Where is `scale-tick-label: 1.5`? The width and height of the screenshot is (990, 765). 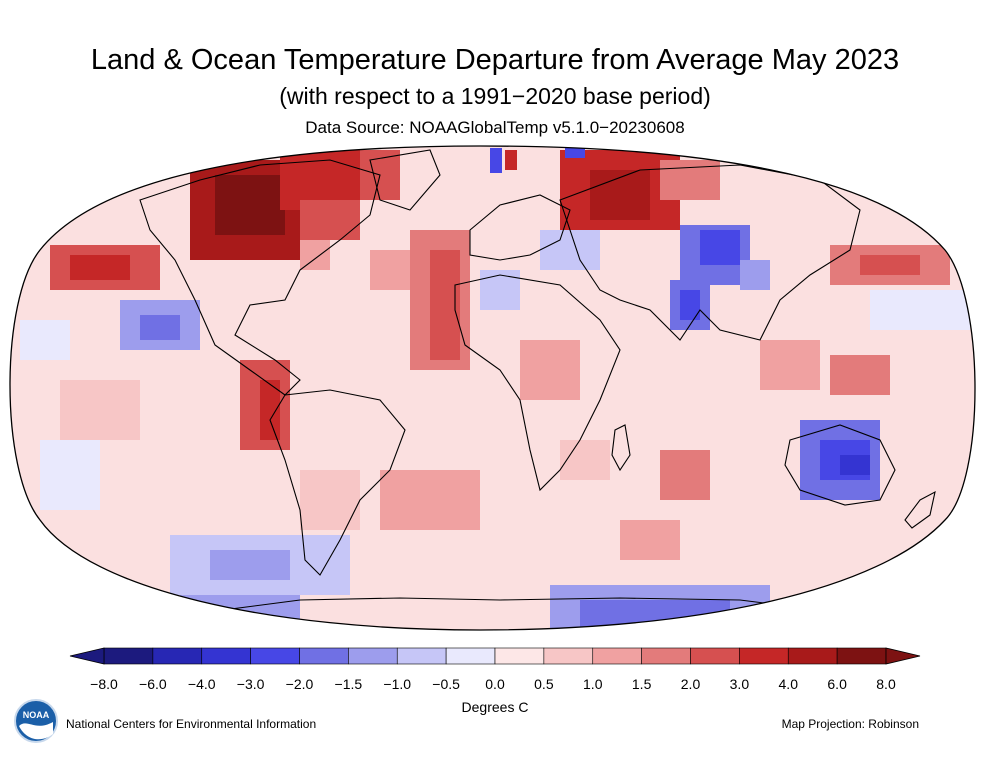
scale-tick-label: 1.5 is located at coordinates (641, 684).